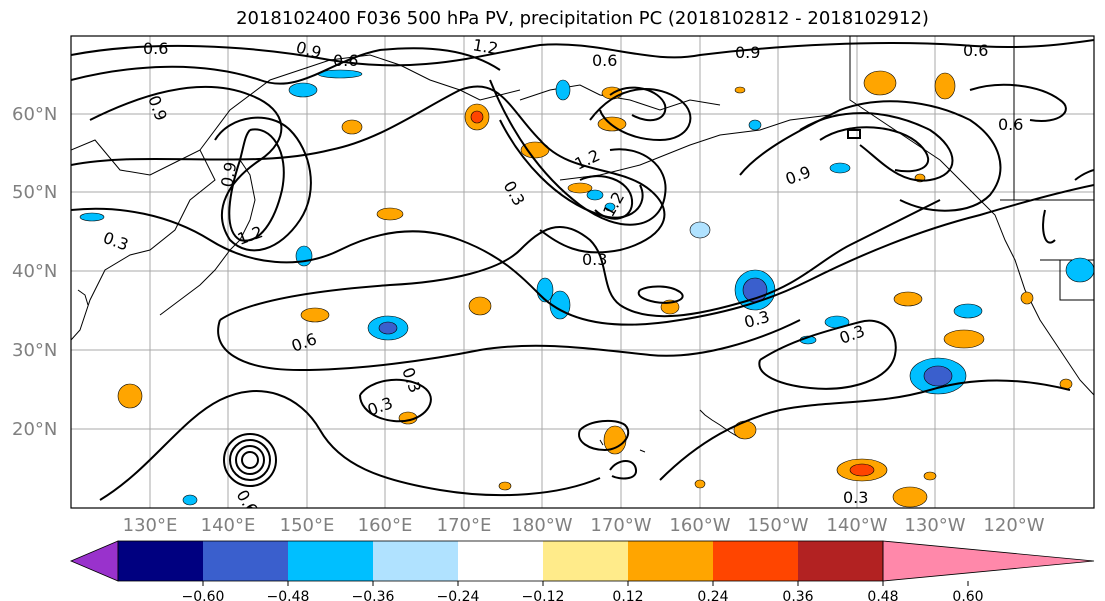  Describe the element at coordinates (934, 525) in the screenshot. I see `lon-label: 130°W` at that location.